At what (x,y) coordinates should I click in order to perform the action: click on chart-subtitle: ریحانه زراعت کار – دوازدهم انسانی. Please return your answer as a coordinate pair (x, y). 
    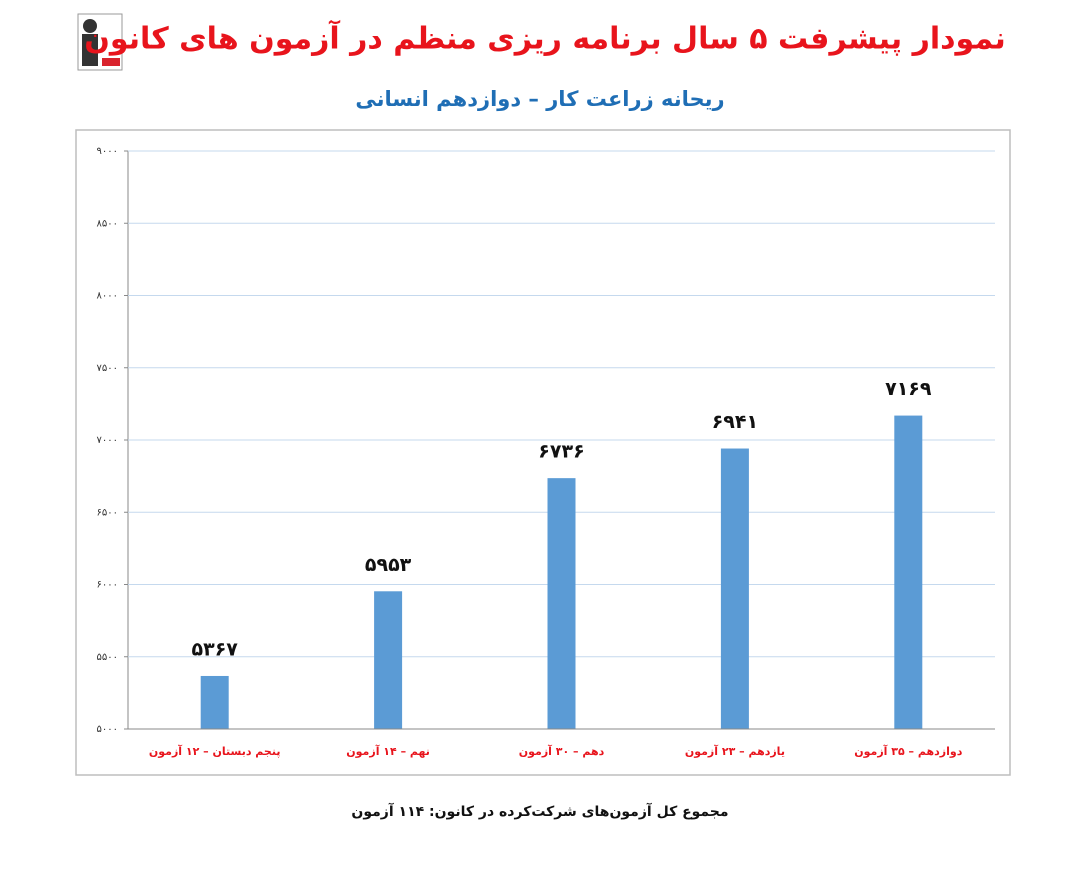
    Looking at the image, I should click on (539, 99).